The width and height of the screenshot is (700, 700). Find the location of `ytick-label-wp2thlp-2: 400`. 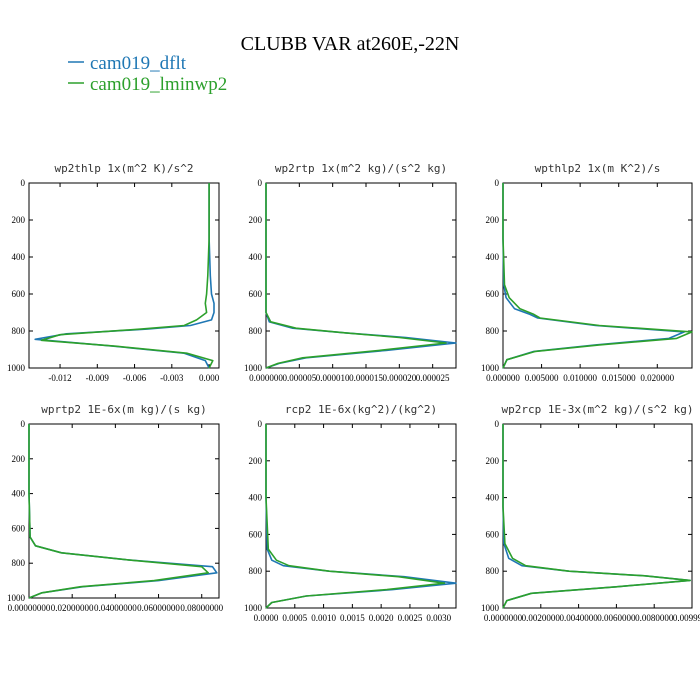

ytick-label-wp2thlp-2: 400 is located at coordinates (19, 257).